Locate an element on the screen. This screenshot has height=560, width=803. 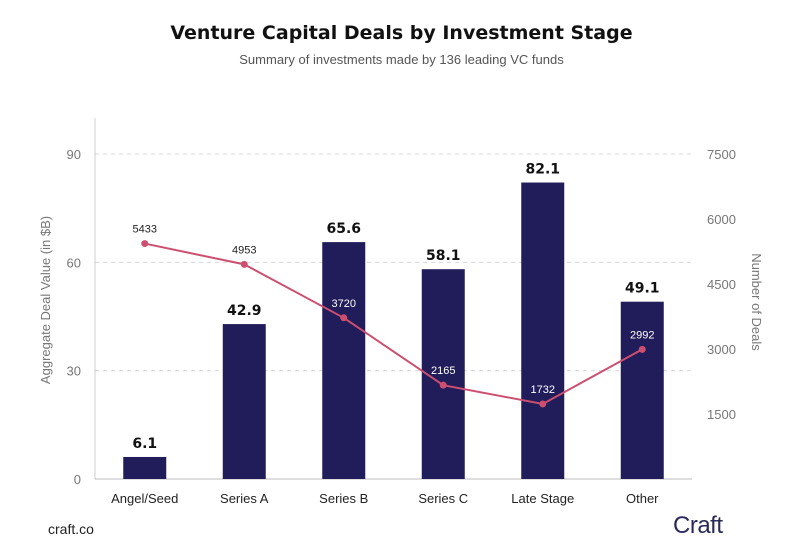
y2-tick-label: 3000 is located at coordinates (721, 349).